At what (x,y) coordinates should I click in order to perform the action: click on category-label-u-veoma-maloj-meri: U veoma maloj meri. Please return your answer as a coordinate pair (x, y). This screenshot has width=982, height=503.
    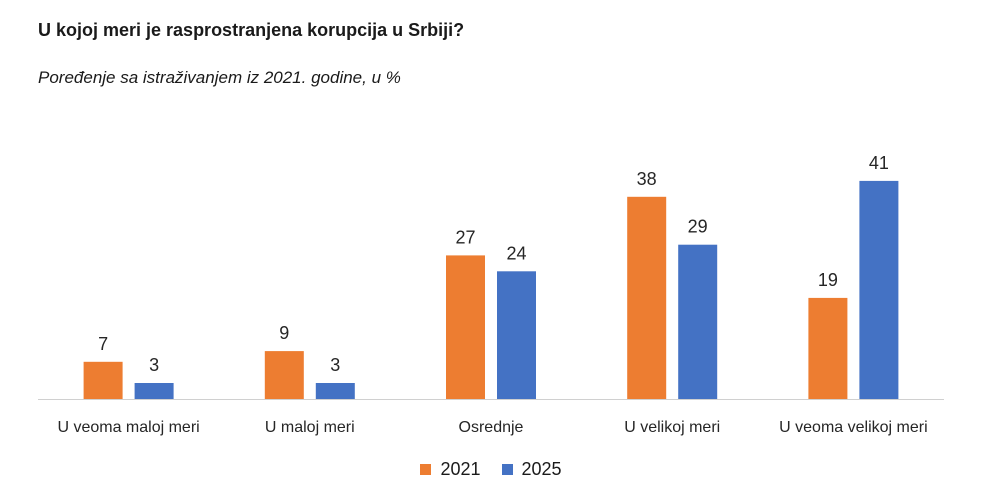
    Looking at the image, I should click on (128, 427).